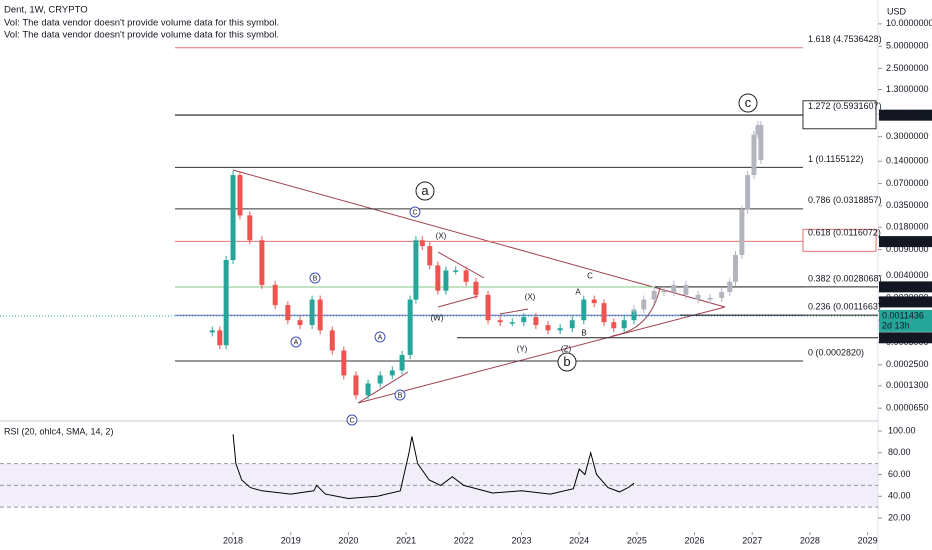  Describe the element at coordinates (903, 301) in the screenshot. I see `price-tag-label: 0.0011724` at that location.